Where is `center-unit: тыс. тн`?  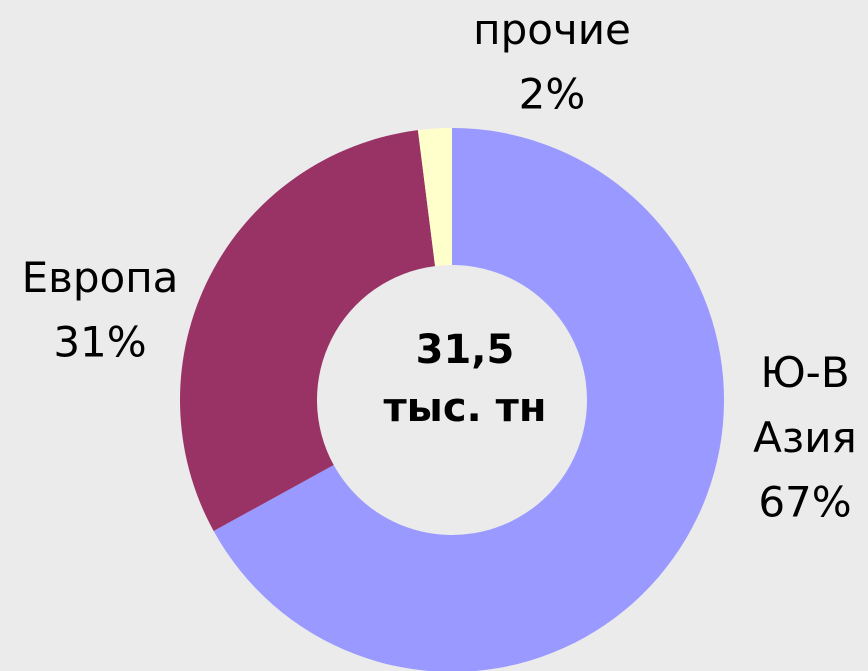
center-unit: тыс. тн is located at coordinates (464, 408).